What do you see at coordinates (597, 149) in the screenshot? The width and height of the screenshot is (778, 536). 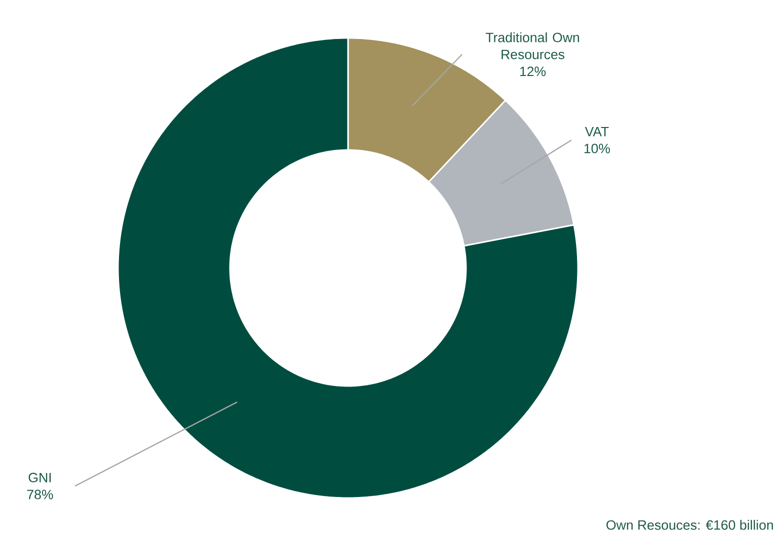 I see `data-label: 10%` at bounding box center [597, 149].